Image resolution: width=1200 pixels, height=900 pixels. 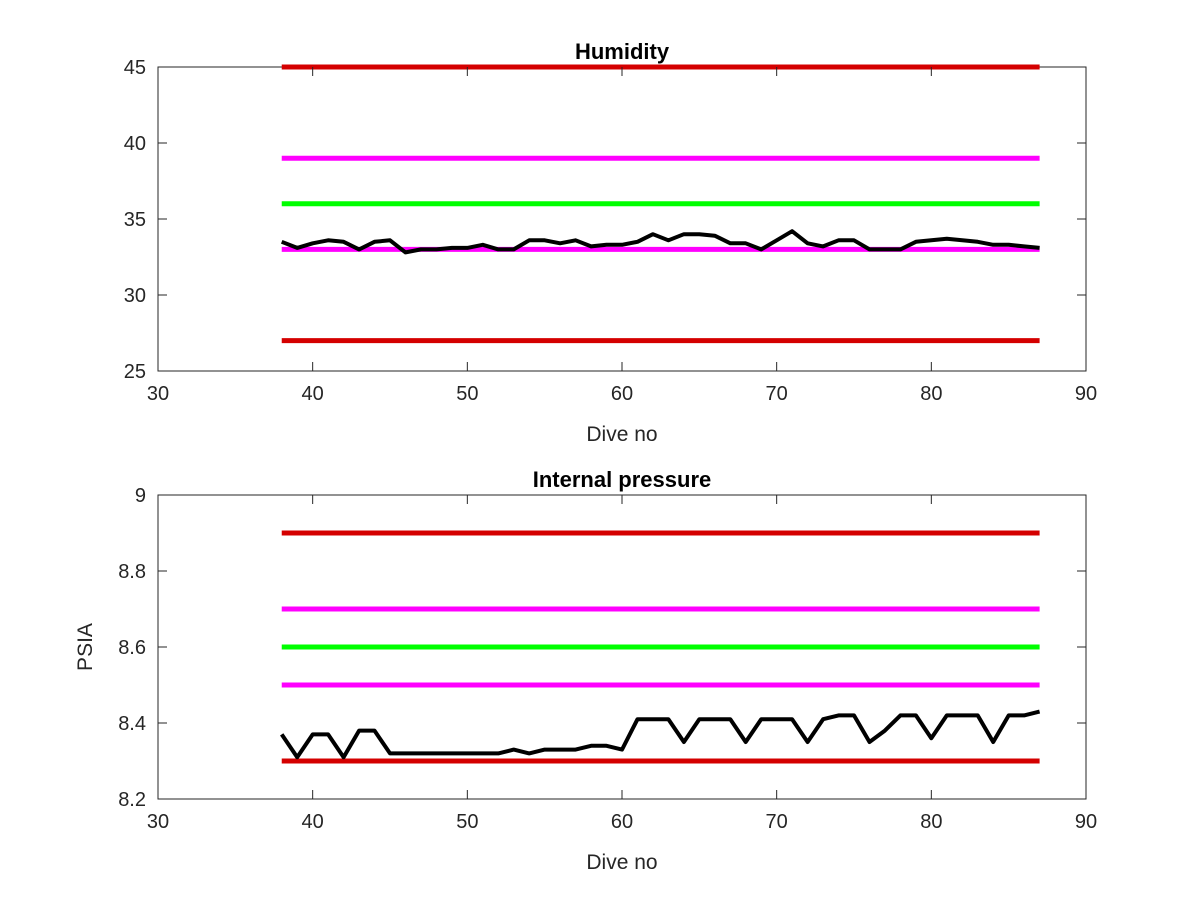 What do you see at coordinates (622, 51) in the screenshot?
I see `humidity-chart-title: Humidity` at bounding box center [622, 51].